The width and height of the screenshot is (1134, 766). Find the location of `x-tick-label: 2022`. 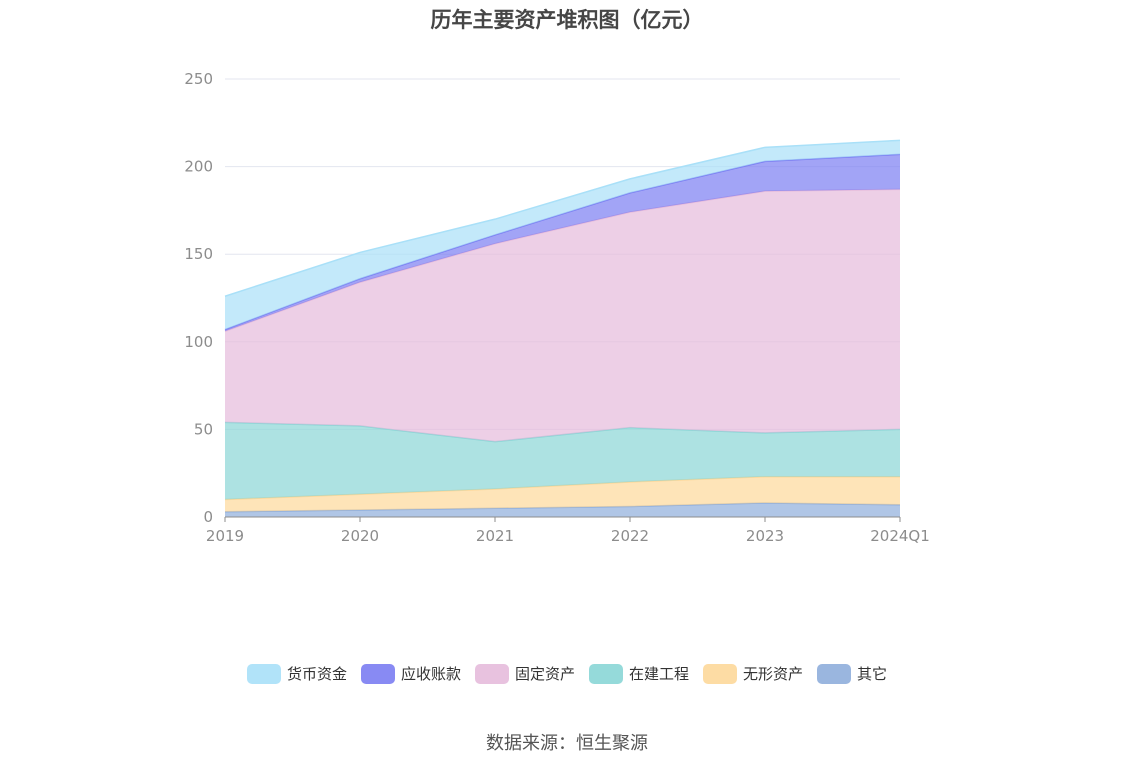

x-tick-label: 2022 is located at coordinates (630, 536).